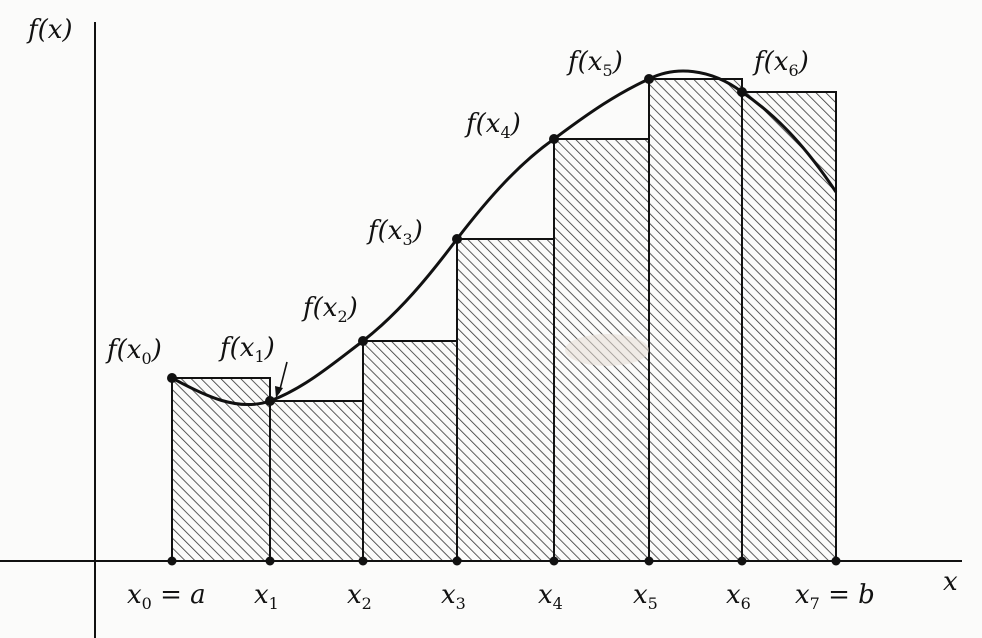  I want to click on label-x0: x0 = a, so click(166, 596).